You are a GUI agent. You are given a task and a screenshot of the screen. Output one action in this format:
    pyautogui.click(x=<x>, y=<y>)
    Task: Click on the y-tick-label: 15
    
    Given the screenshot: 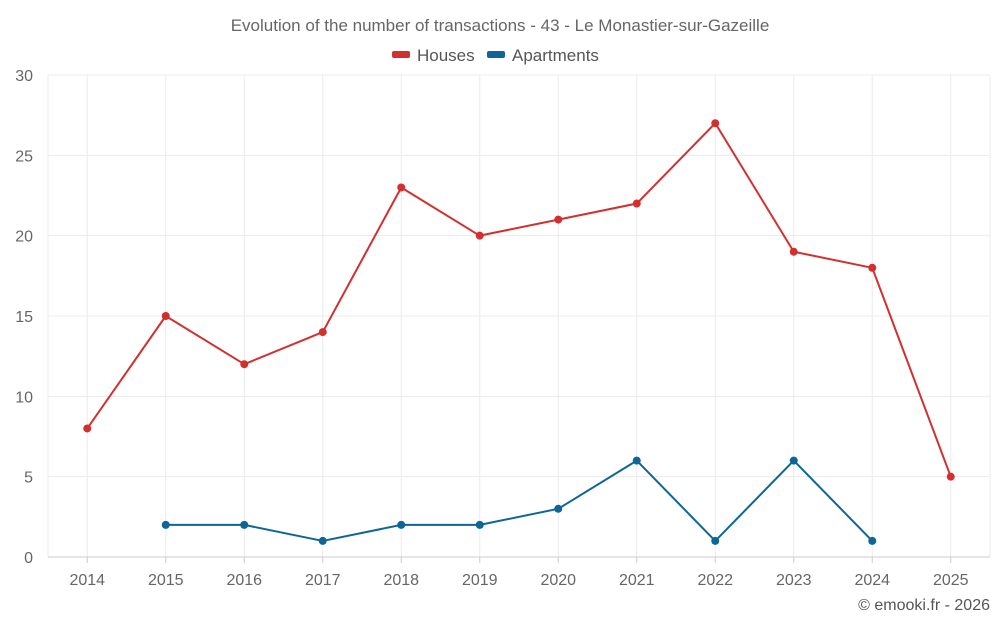 What is the action you would take?
    pyautogui.click(x=24, y=317)
    